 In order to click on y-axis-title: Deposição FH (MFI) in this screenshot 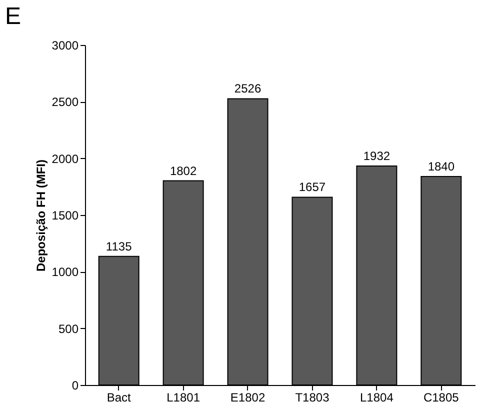, I will do `click(41, 215)`.